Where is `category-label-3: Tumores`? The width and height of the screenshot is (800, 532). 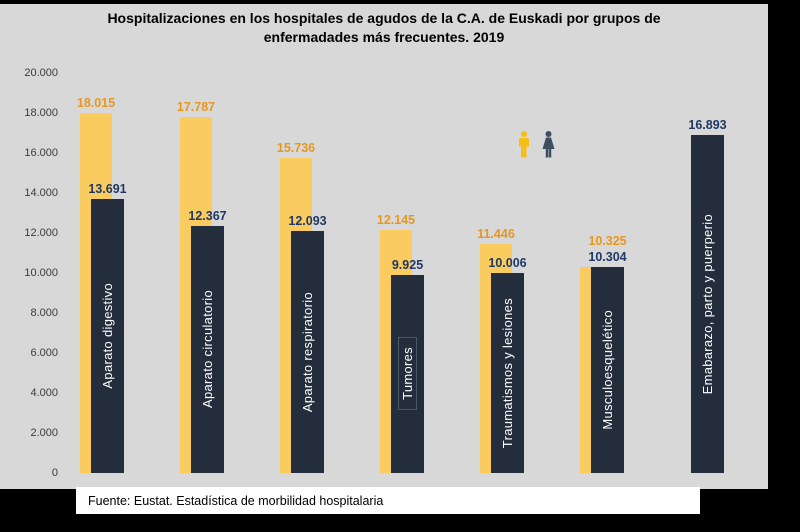
category-label-3: Tumores is located at coordinates (407, 374).